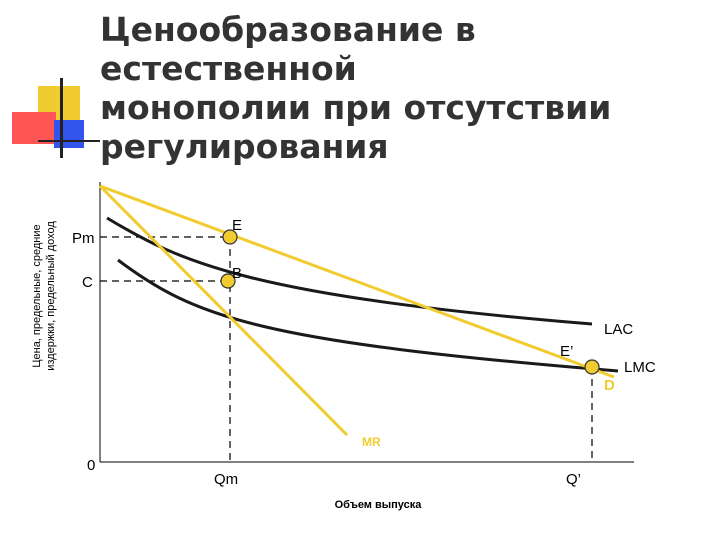  What do you see at coordinates (230, 237) in the screenshot?
I see `point-e` at bounding box center [230, 237].